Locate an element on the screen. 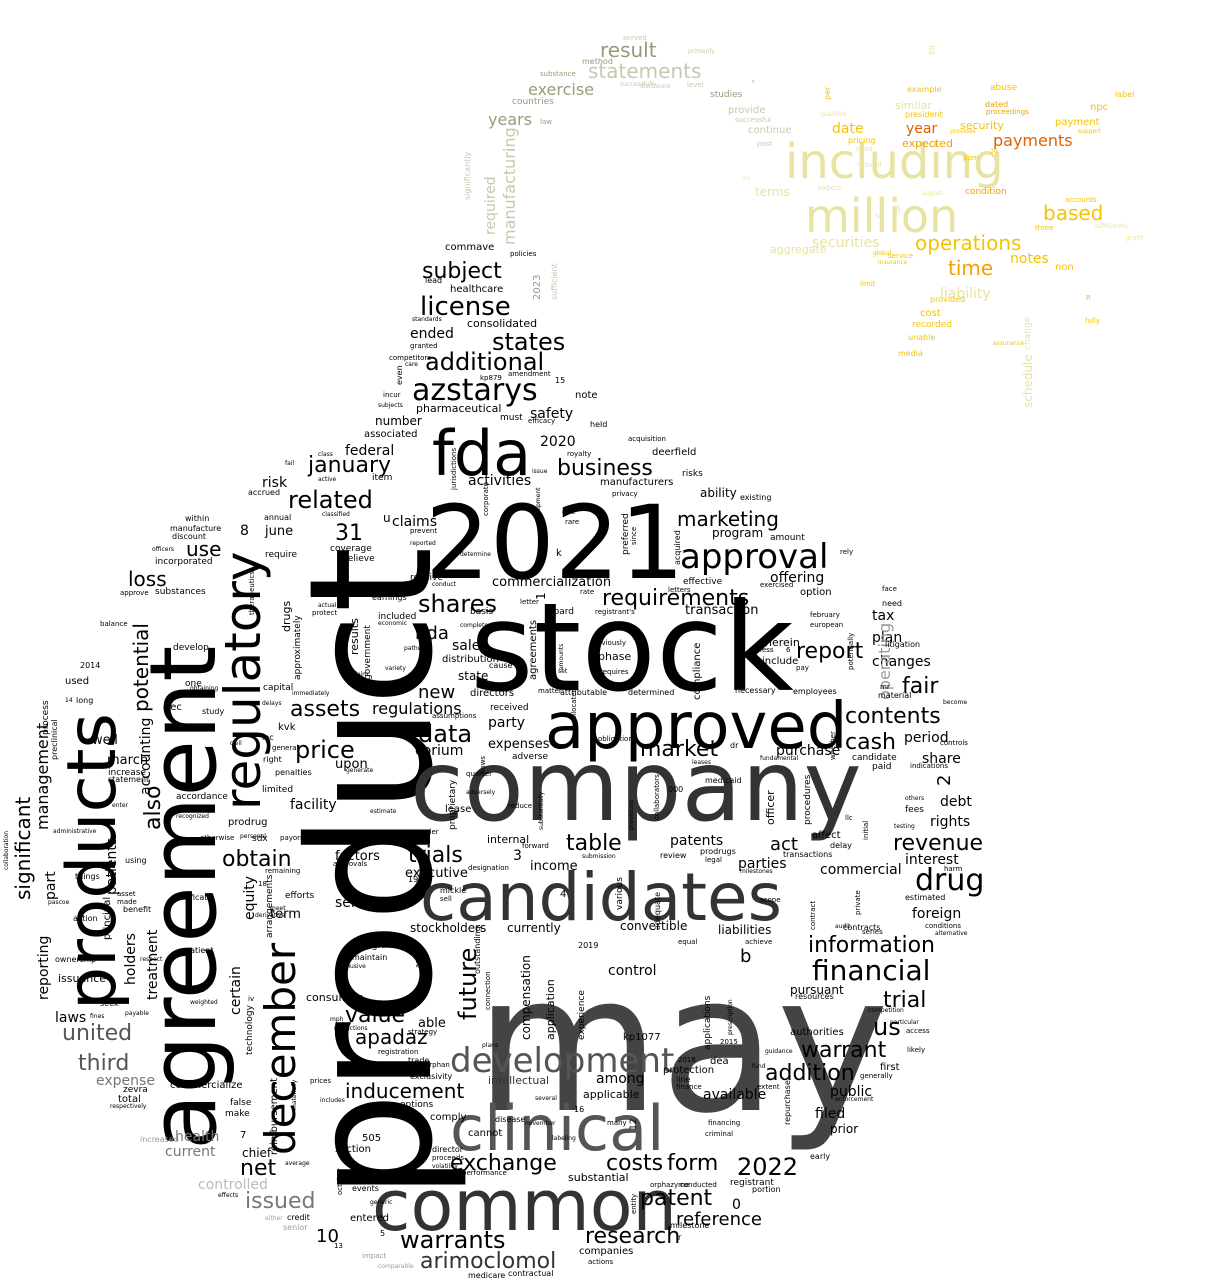  cloud-word: 13 is located at coordinates (338, 1246).